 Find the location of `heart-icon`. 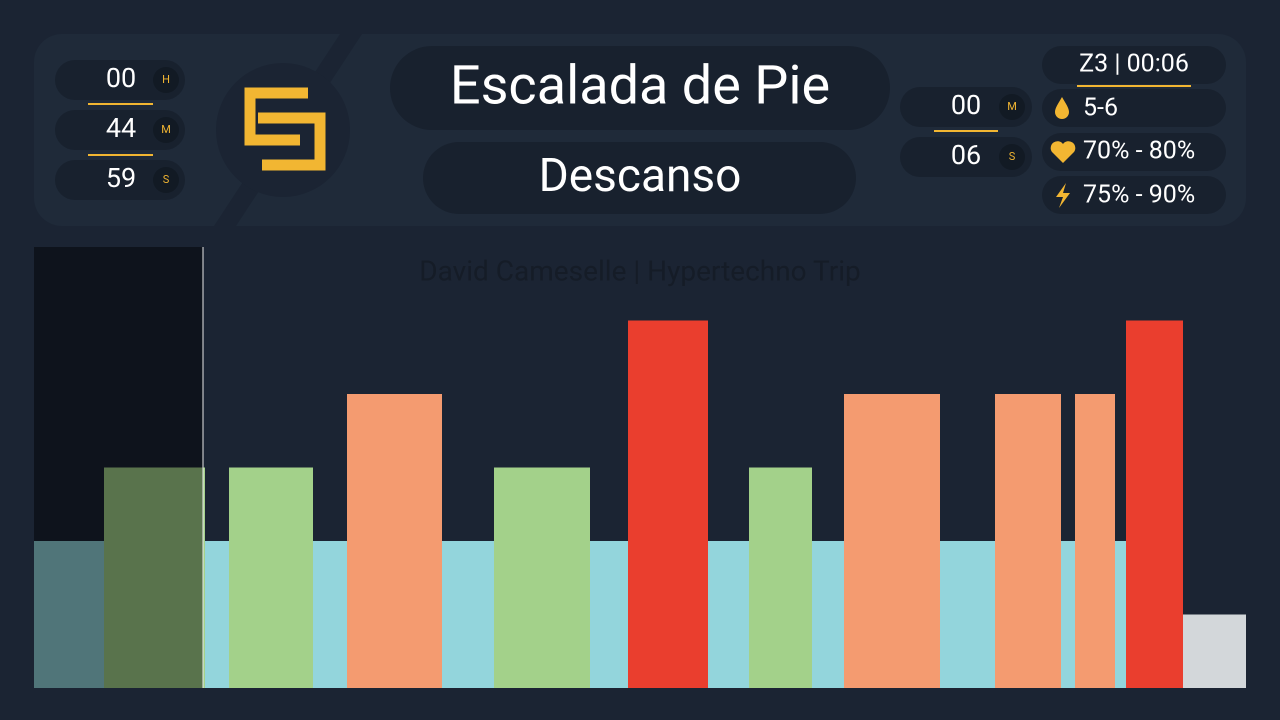

heart-icon is located at coordinates (1063, 152).